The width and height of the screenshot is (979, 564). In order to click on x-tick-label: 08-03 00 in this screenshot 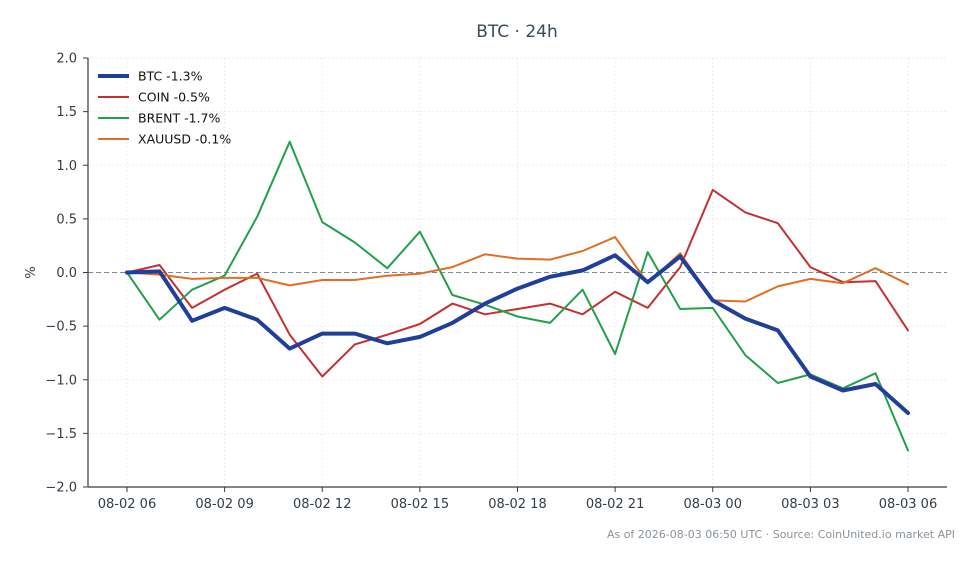, I will do `click(713, 504)`.